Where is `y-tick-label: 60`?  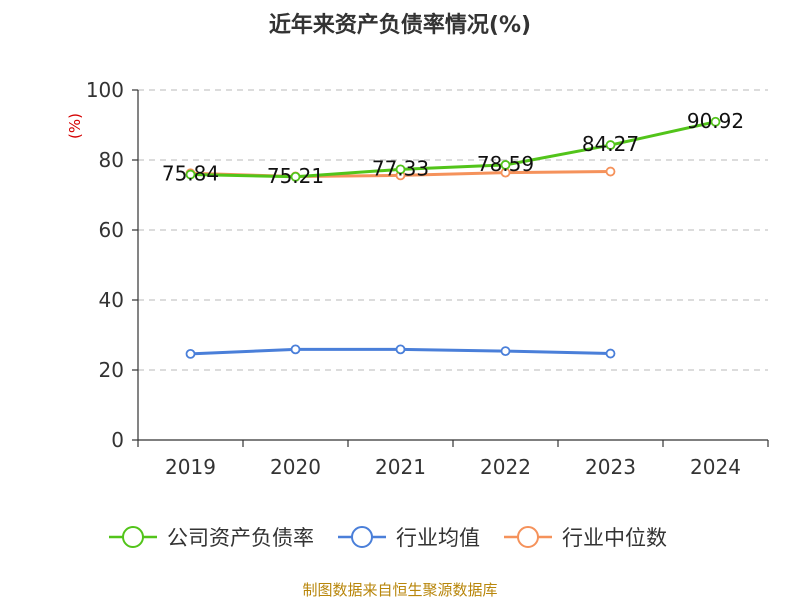
y-tick-label: 60 is located at coordinates (111, 230).